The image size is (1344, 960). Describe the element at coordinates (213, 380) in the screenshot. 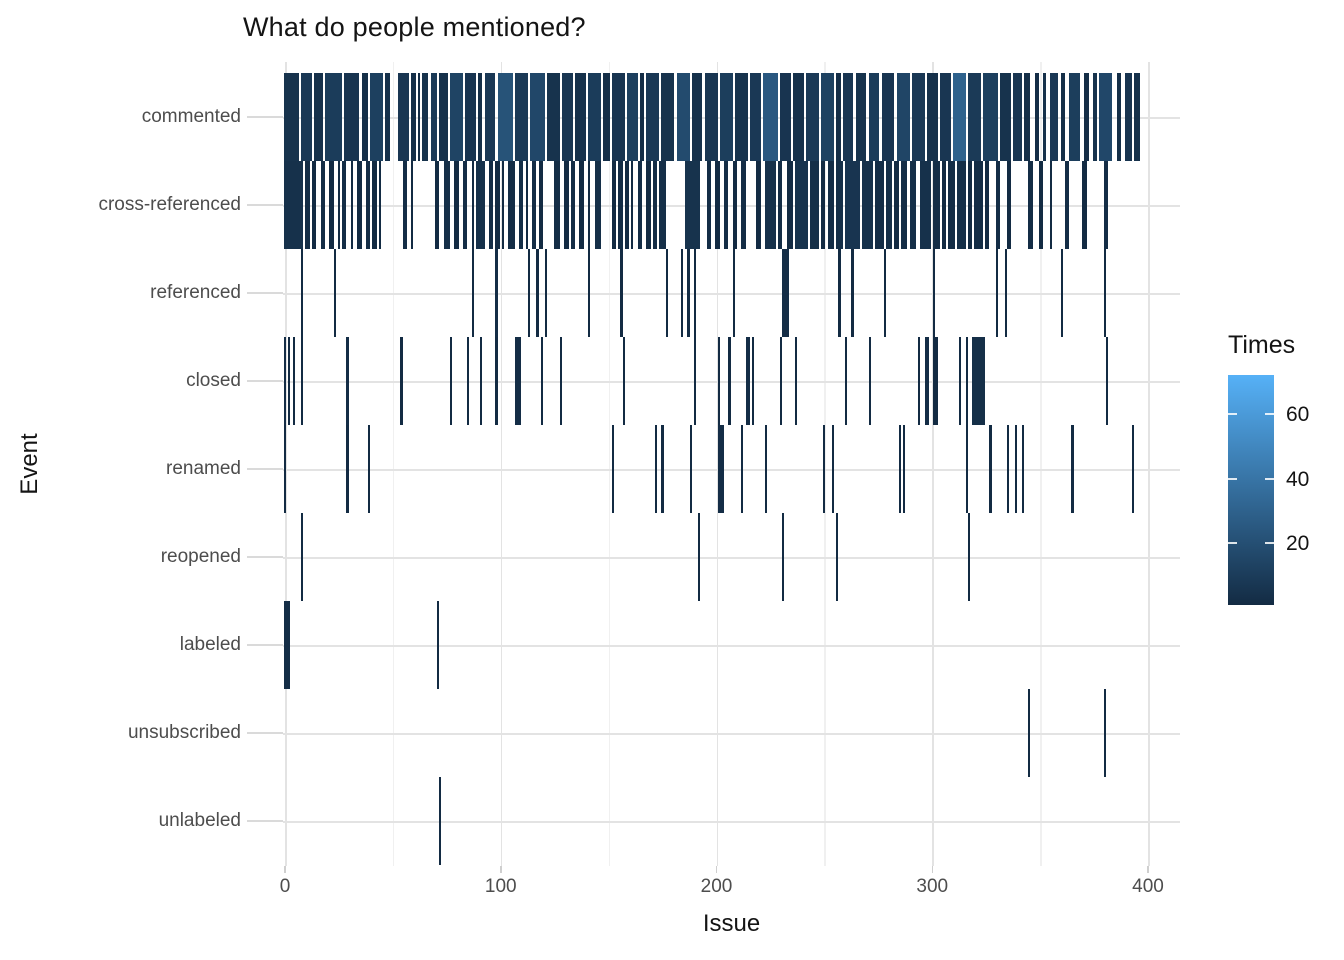

I see `y-axis-label: closed` at that location.